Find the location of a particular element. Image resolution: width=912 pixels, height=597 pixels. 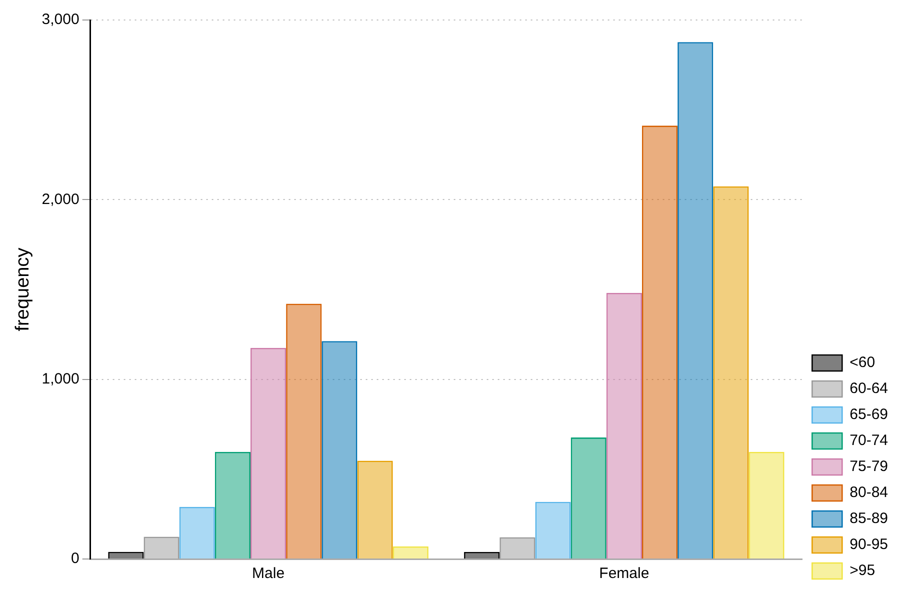

legend-label: 60-64 is located at coordinates (869, 389).